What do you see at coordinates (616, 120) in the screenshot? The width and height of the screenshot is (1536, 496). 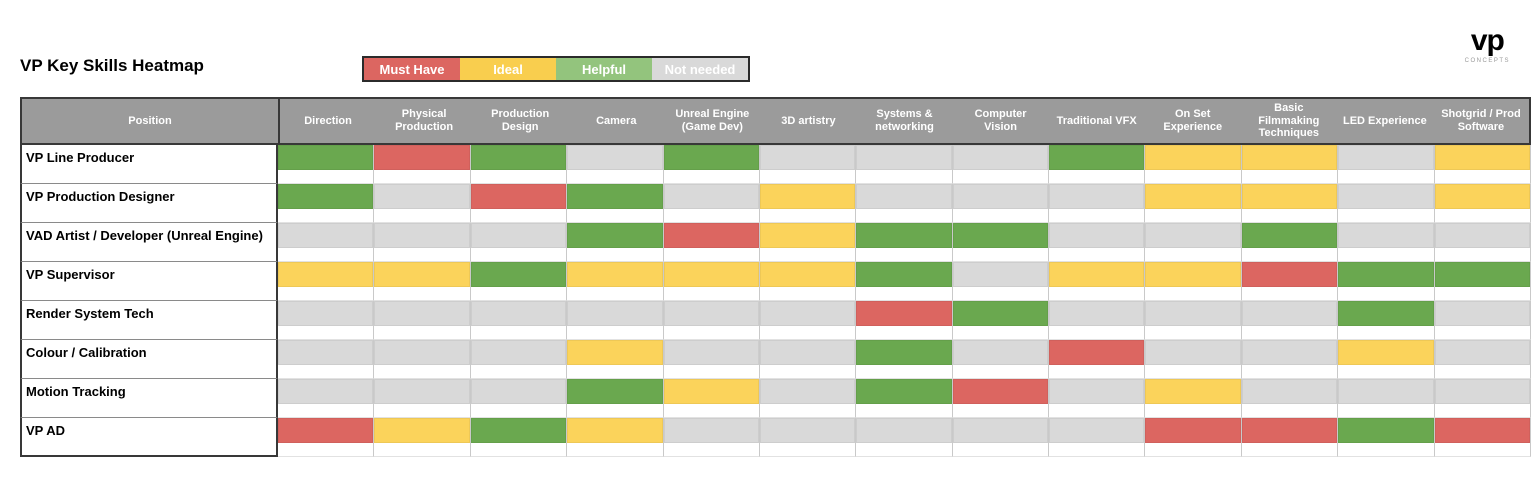 I see `column-header: Camera` at bounding box center [616, 120].